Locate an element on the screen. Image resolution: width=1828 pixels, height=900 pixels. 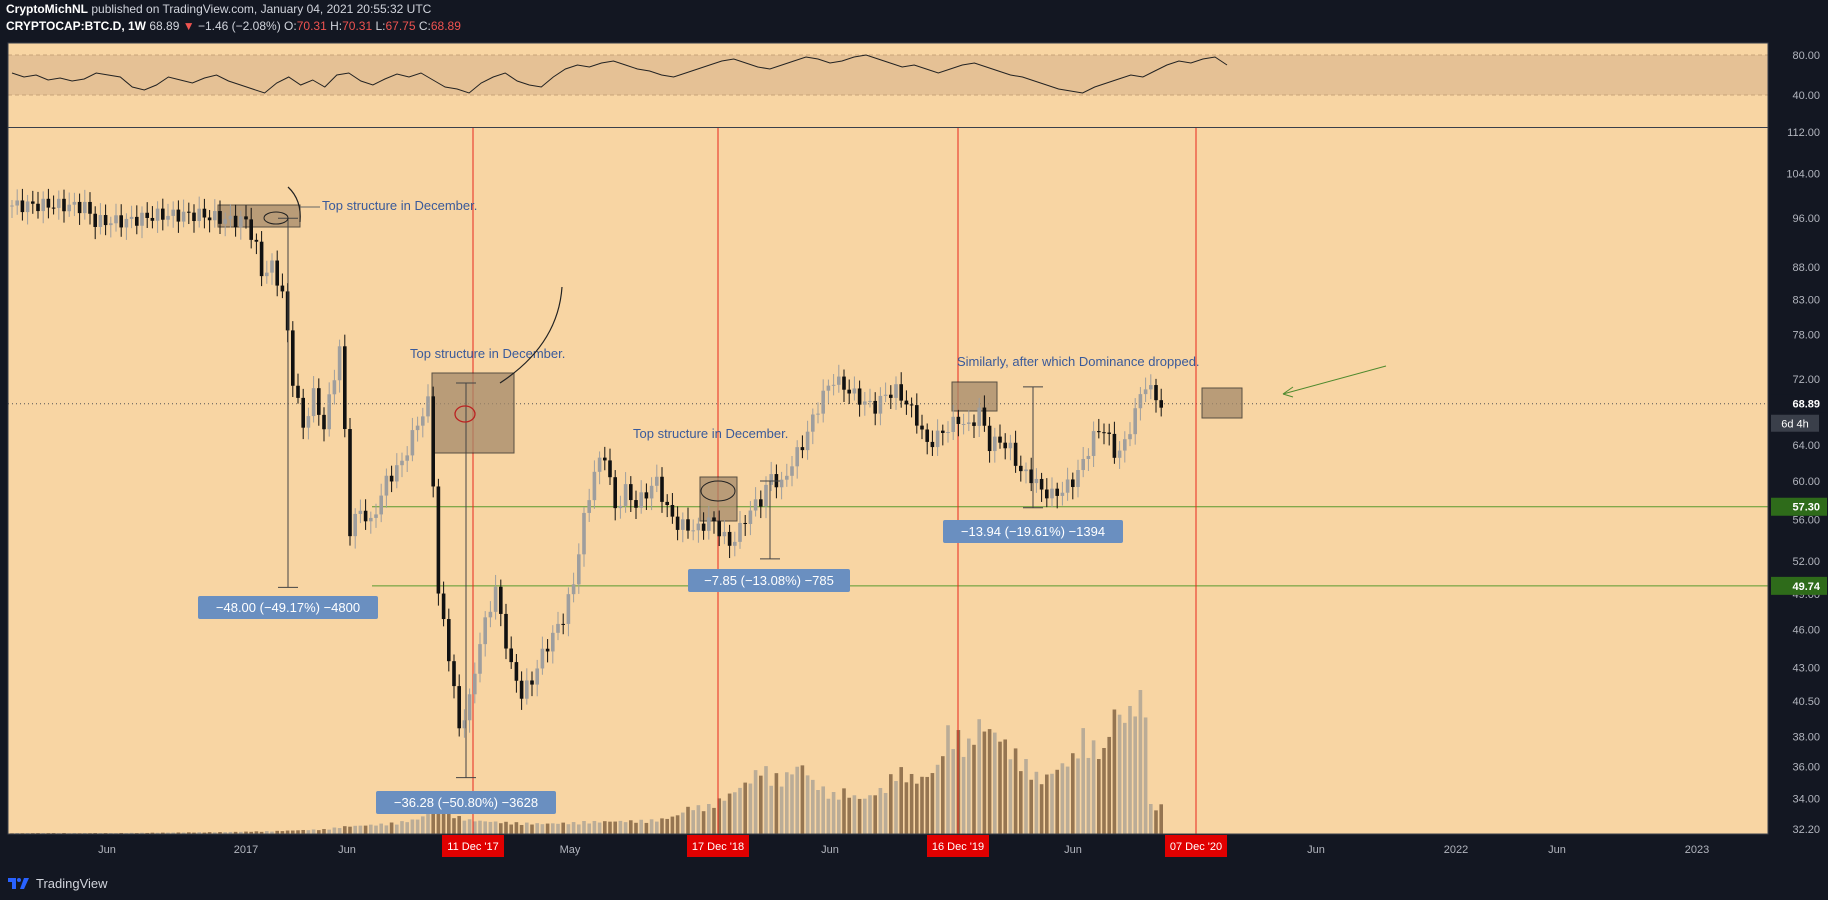
price-axis-label: 88.00 is located at coordinates (1806, 268).